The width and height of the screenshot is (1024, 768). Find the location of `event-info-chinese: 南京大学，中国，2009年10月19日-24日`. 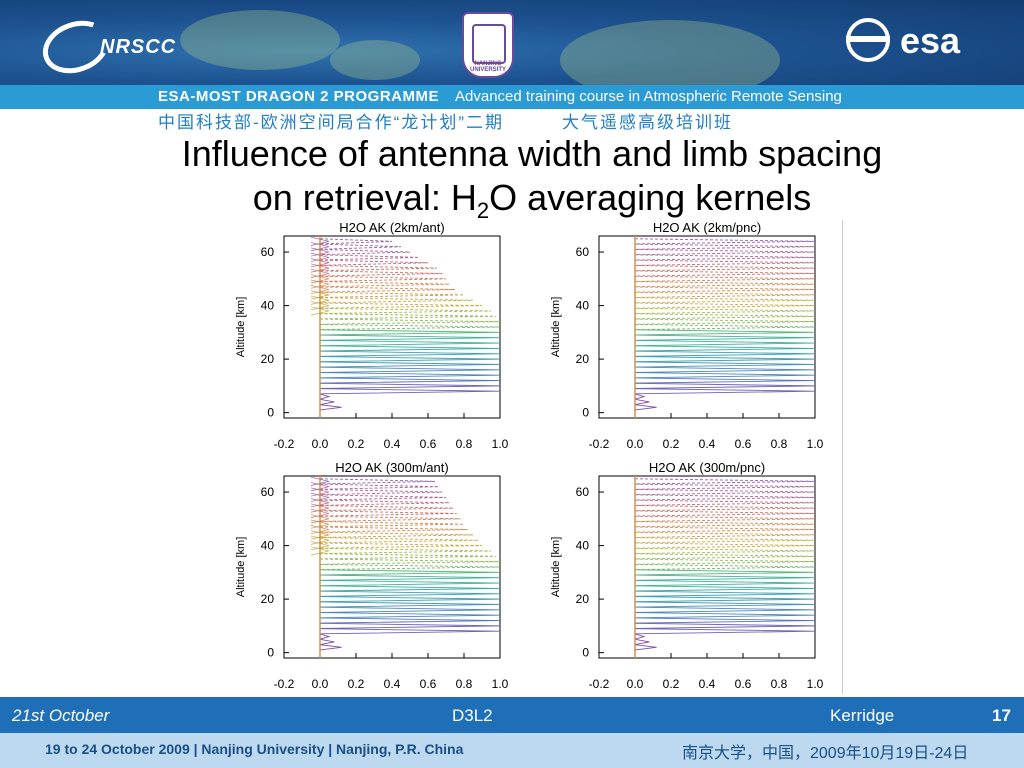

event-info-chinese: 南京大学，中国，2009年10月19日-24日 is located at coordinates (825, 753).